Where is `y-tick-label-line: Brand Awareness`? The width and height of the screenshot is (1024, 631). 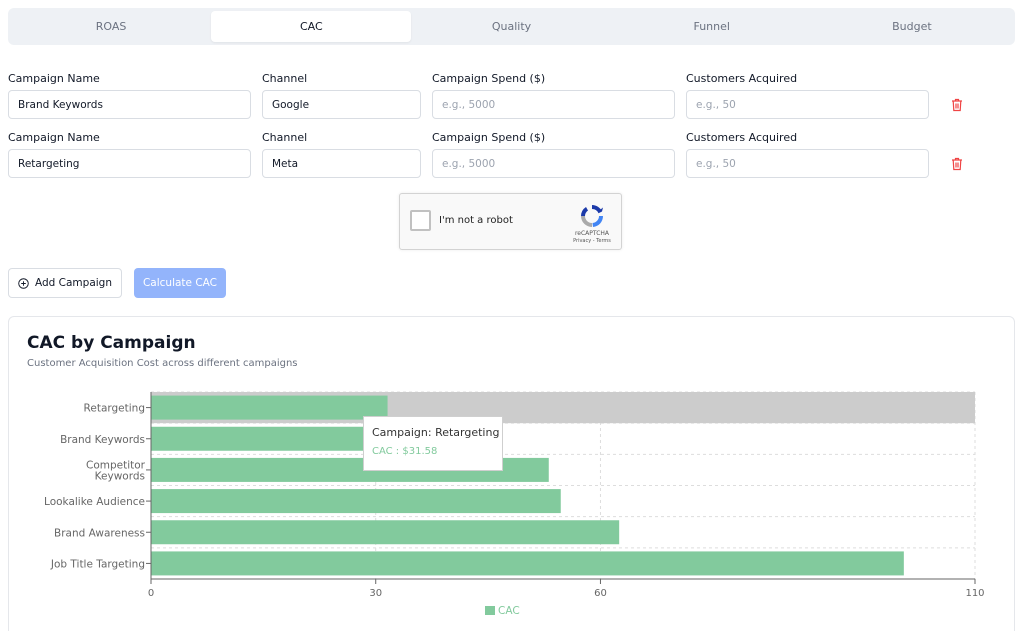
y-tick-label-line: Brand Awareness is located at coordinates (99, 533).